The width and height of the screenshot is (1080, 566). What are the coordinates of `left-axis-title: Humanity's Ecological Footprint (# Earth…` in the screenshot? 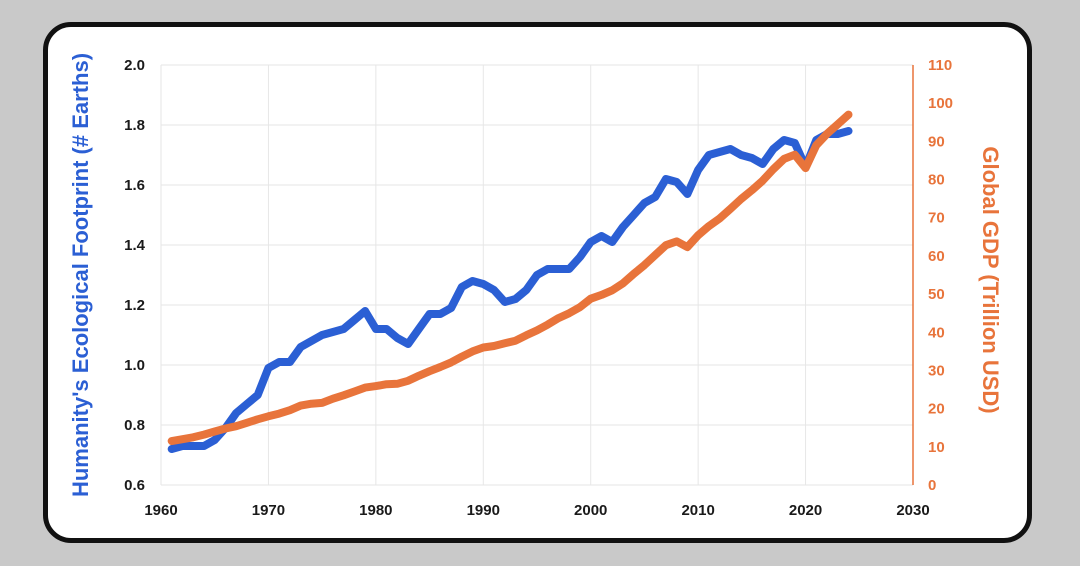 It's located at (80, 275).